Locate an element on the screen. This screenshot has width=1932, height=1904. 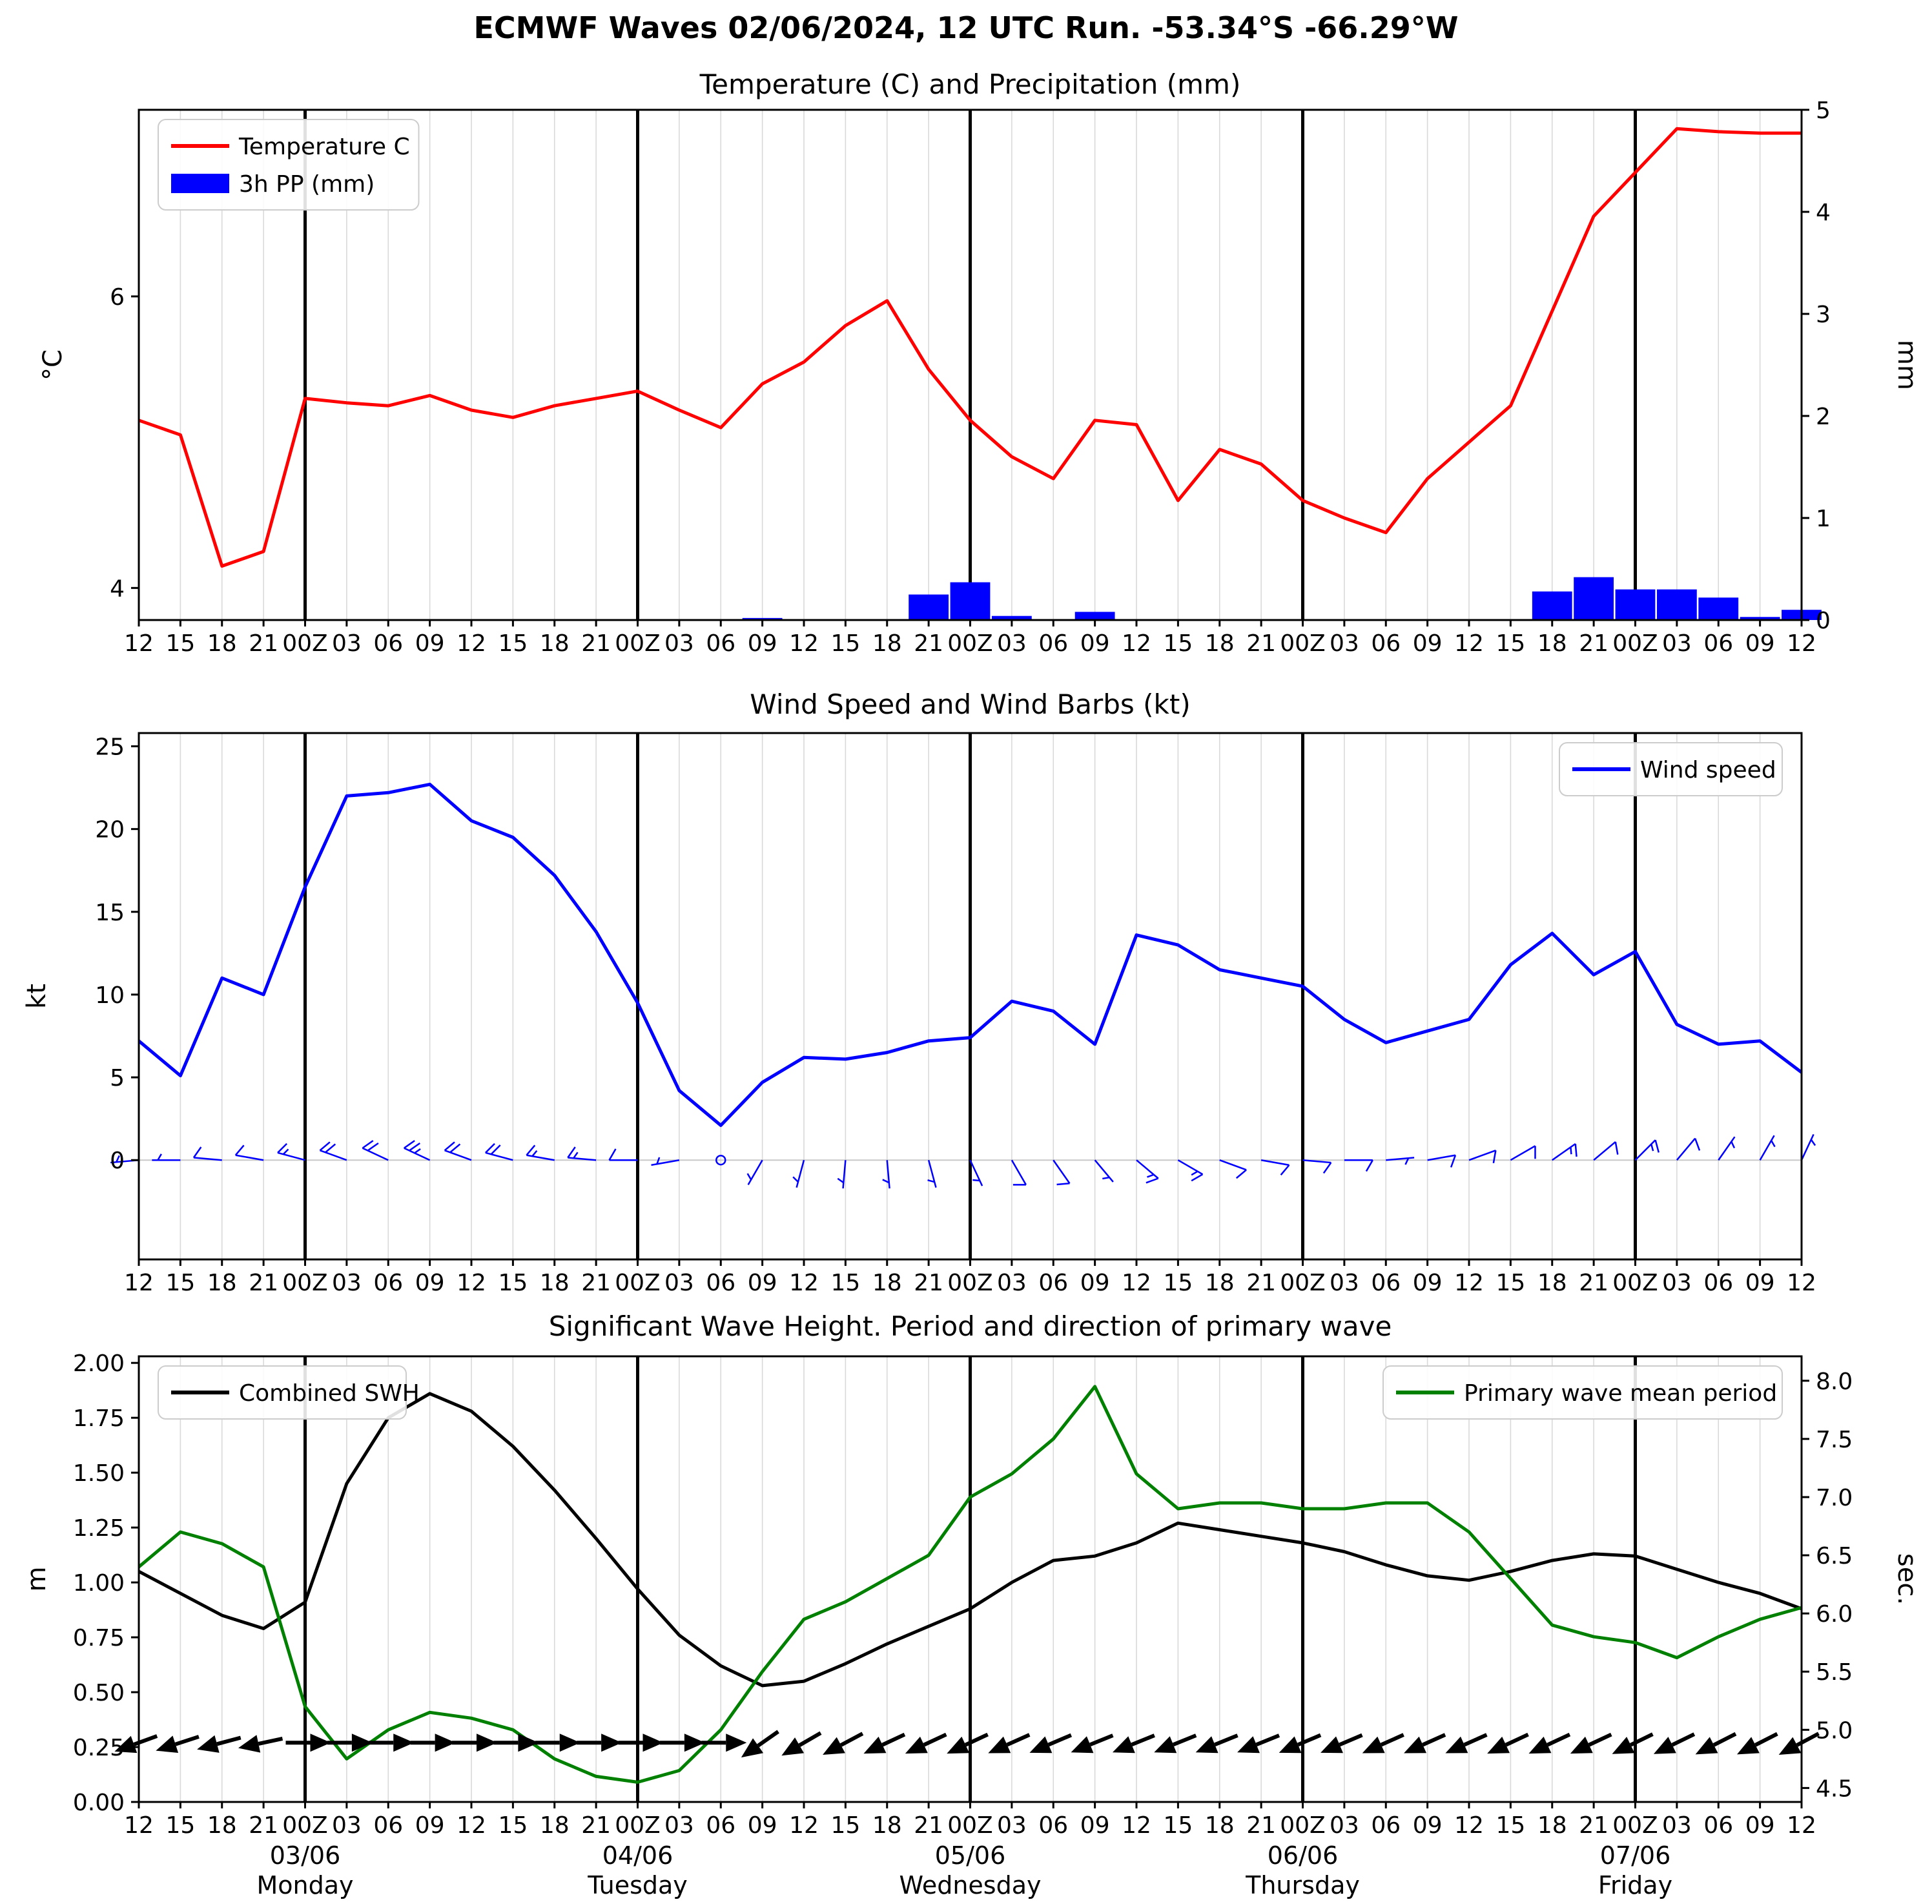
y-tick-label: 1.25 is located at coordinates (99, 1528).